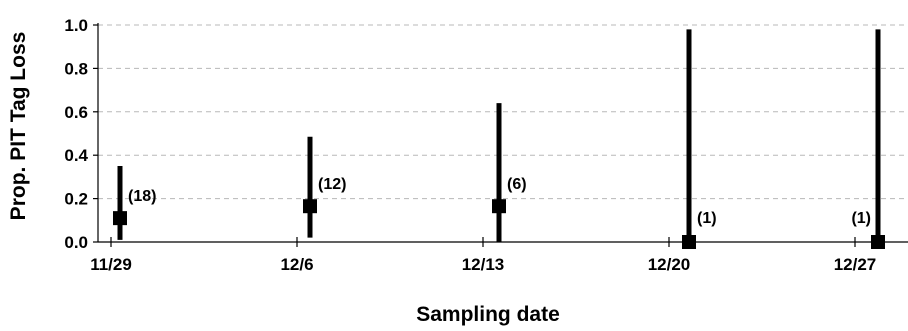 Image resolution: width=908 pixels, height=331 pixels. I want to click on x-tick-label: 12/27, so click(855, 264).